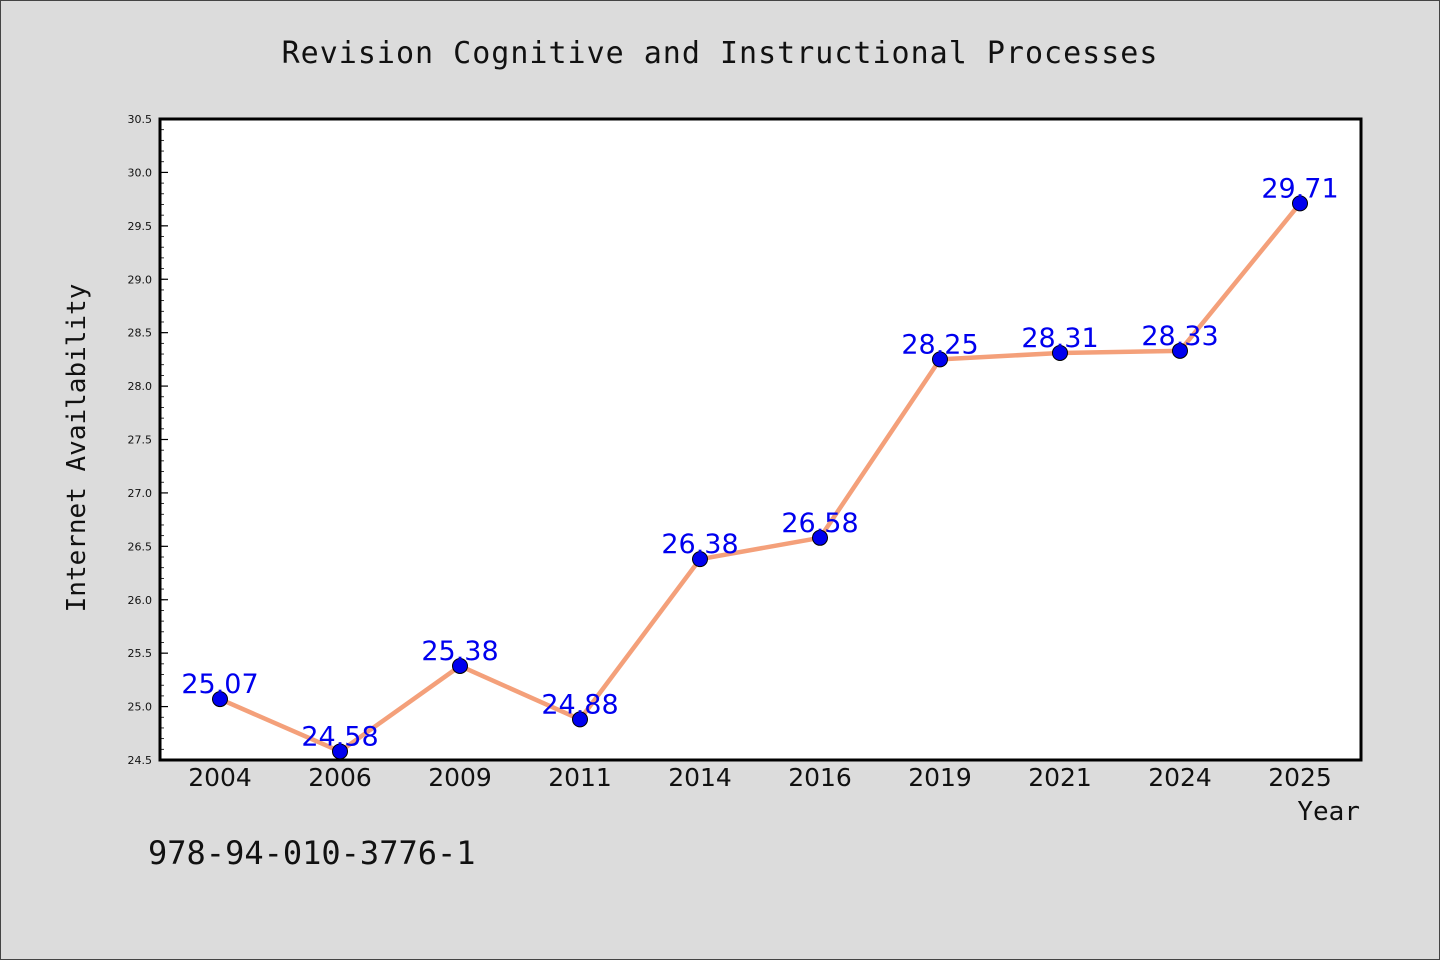 The image size is (1440, 960). I want to click on y-tick-label: 28.5, so click(140, 333).